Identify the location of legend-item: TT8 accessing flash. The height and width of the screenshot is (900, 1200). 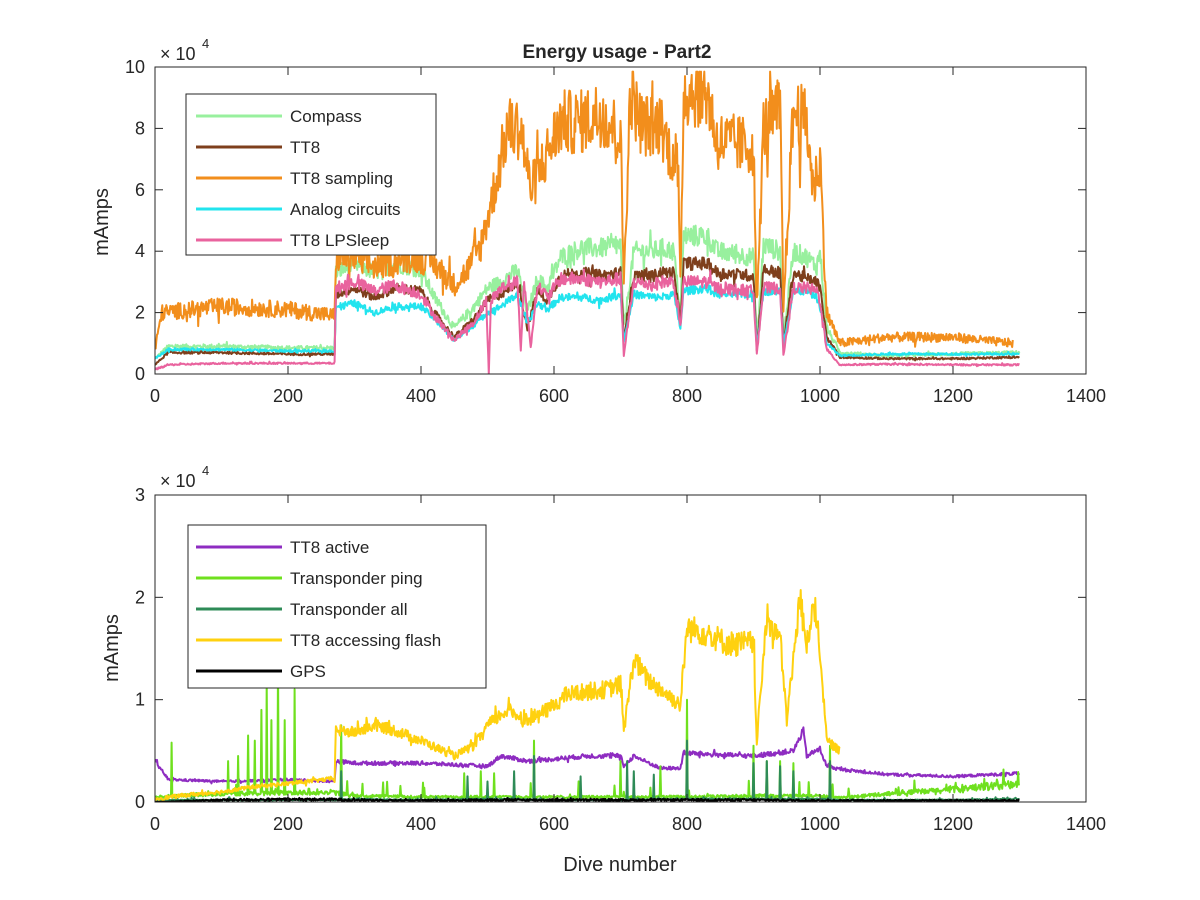
(318, 640).